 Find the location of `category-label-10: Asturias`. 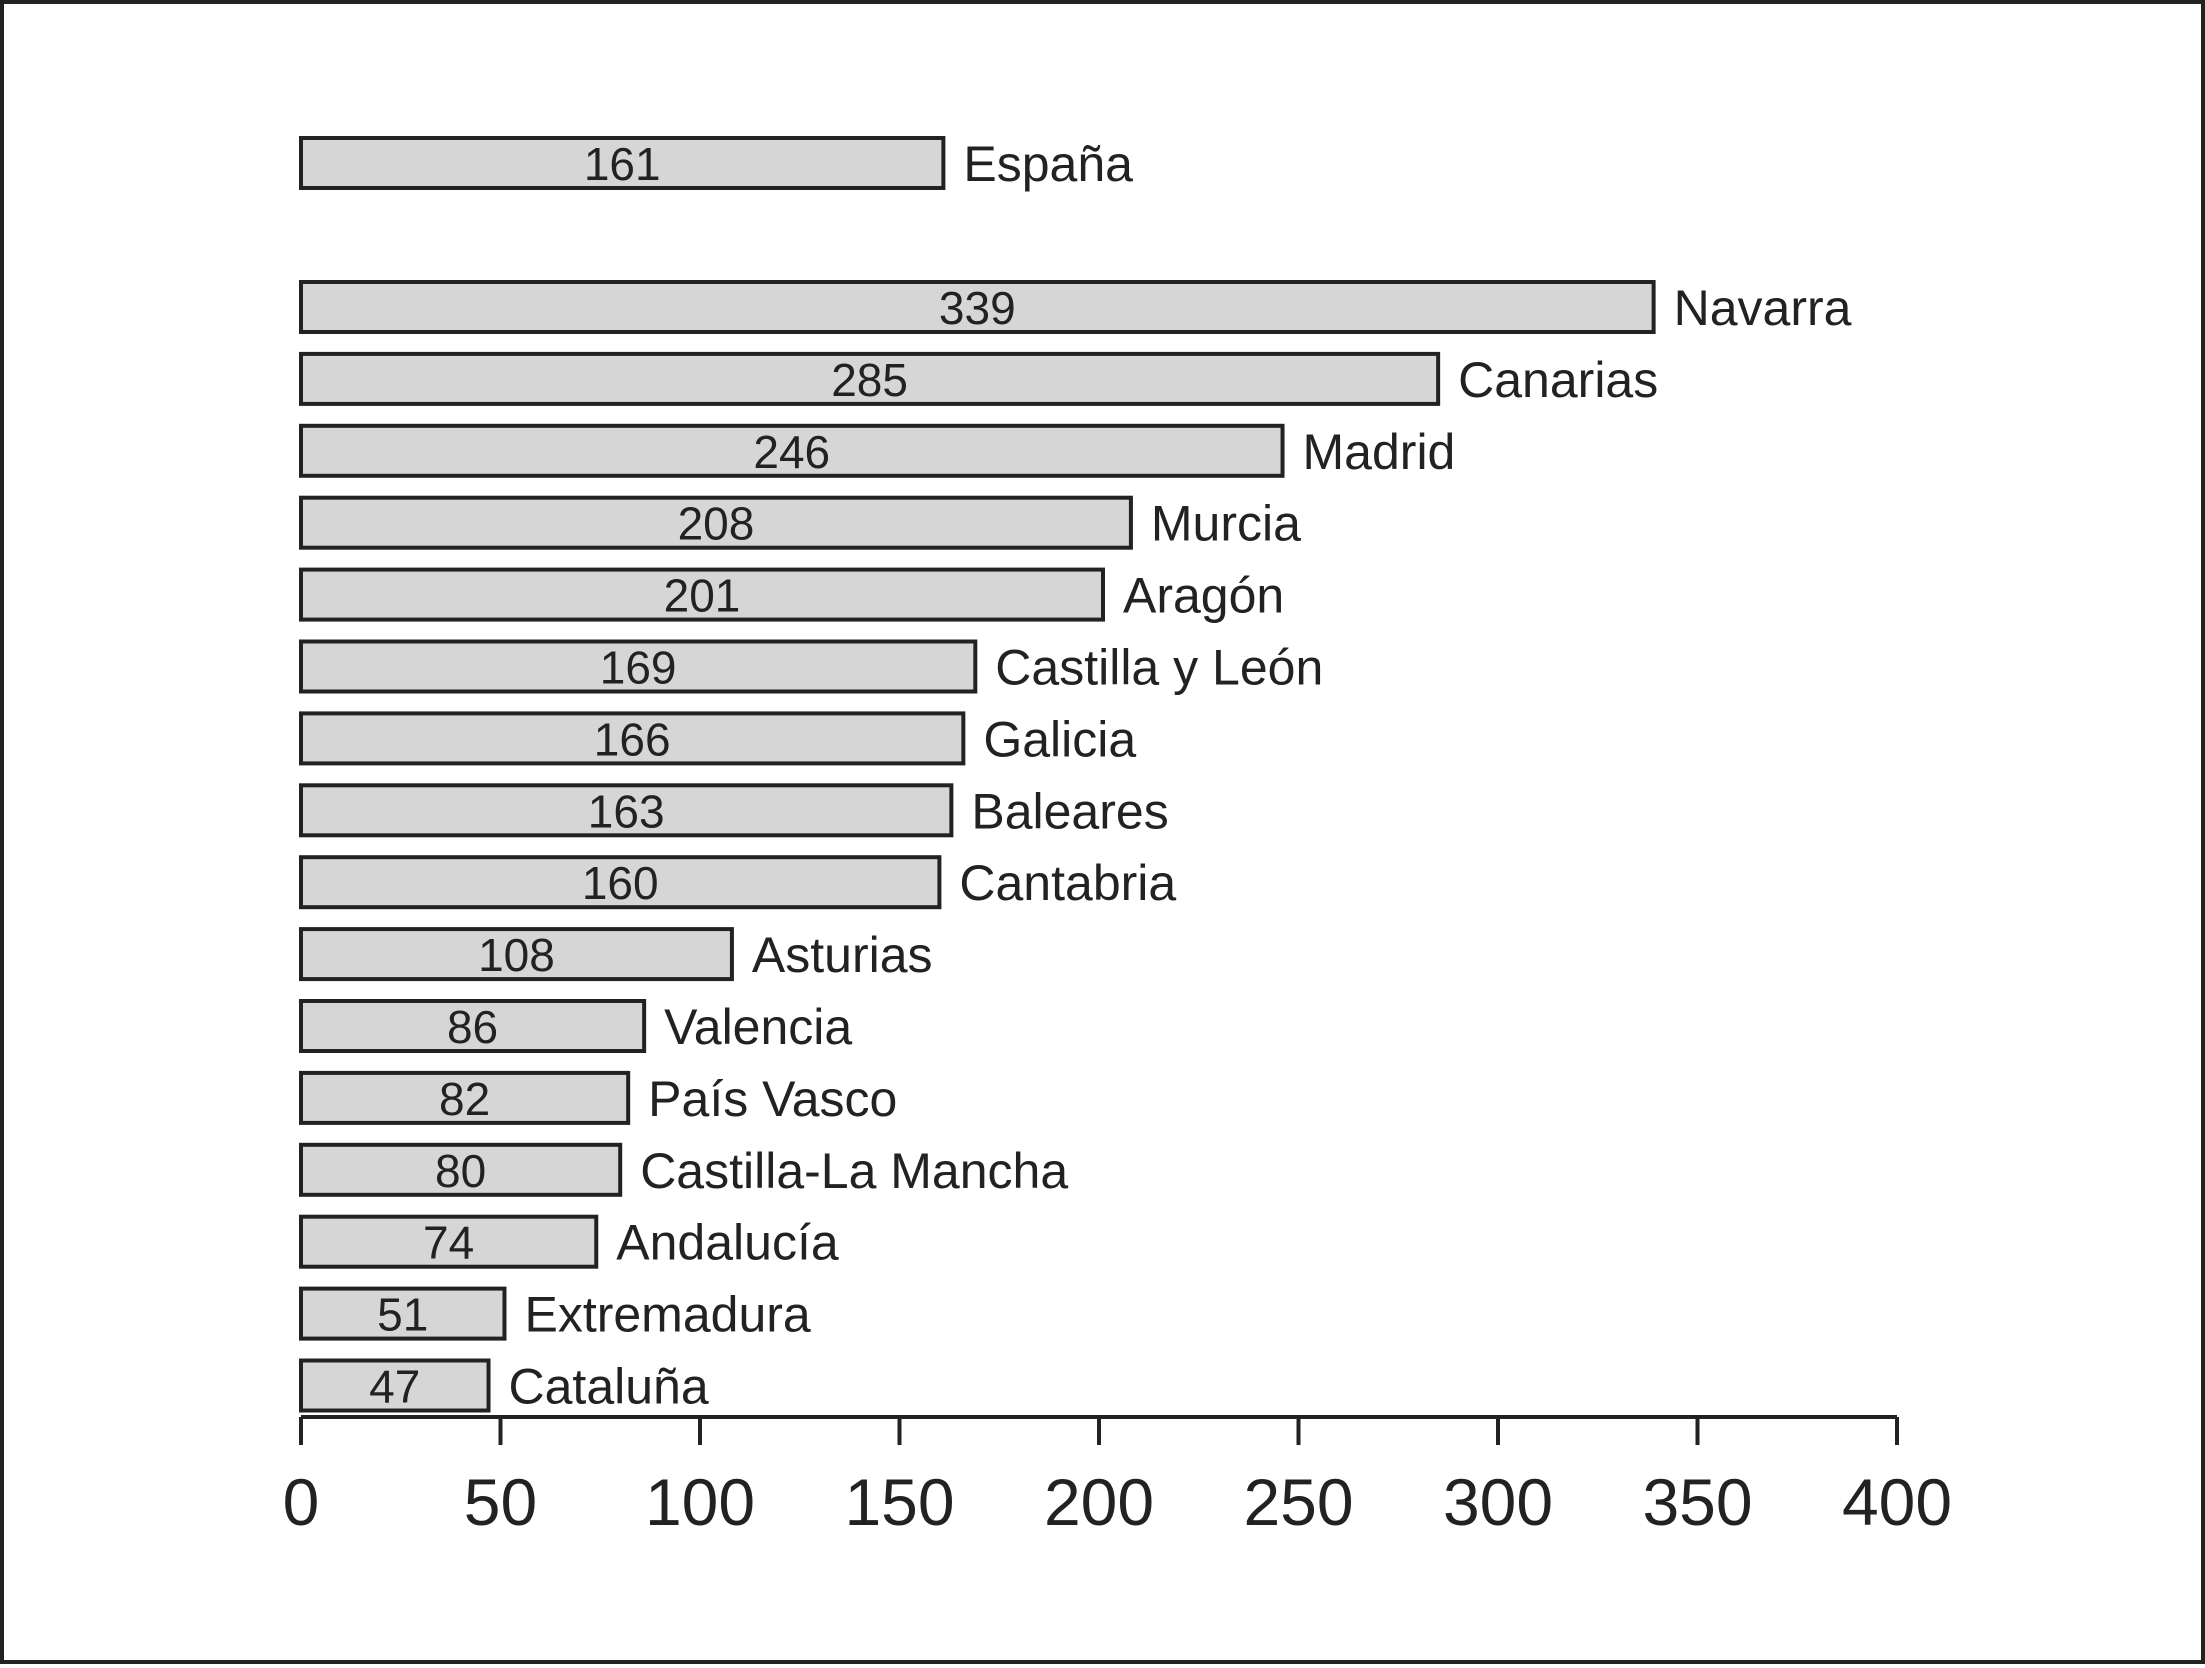

category-label-10: Asturias is located at coordinates (842, 955).